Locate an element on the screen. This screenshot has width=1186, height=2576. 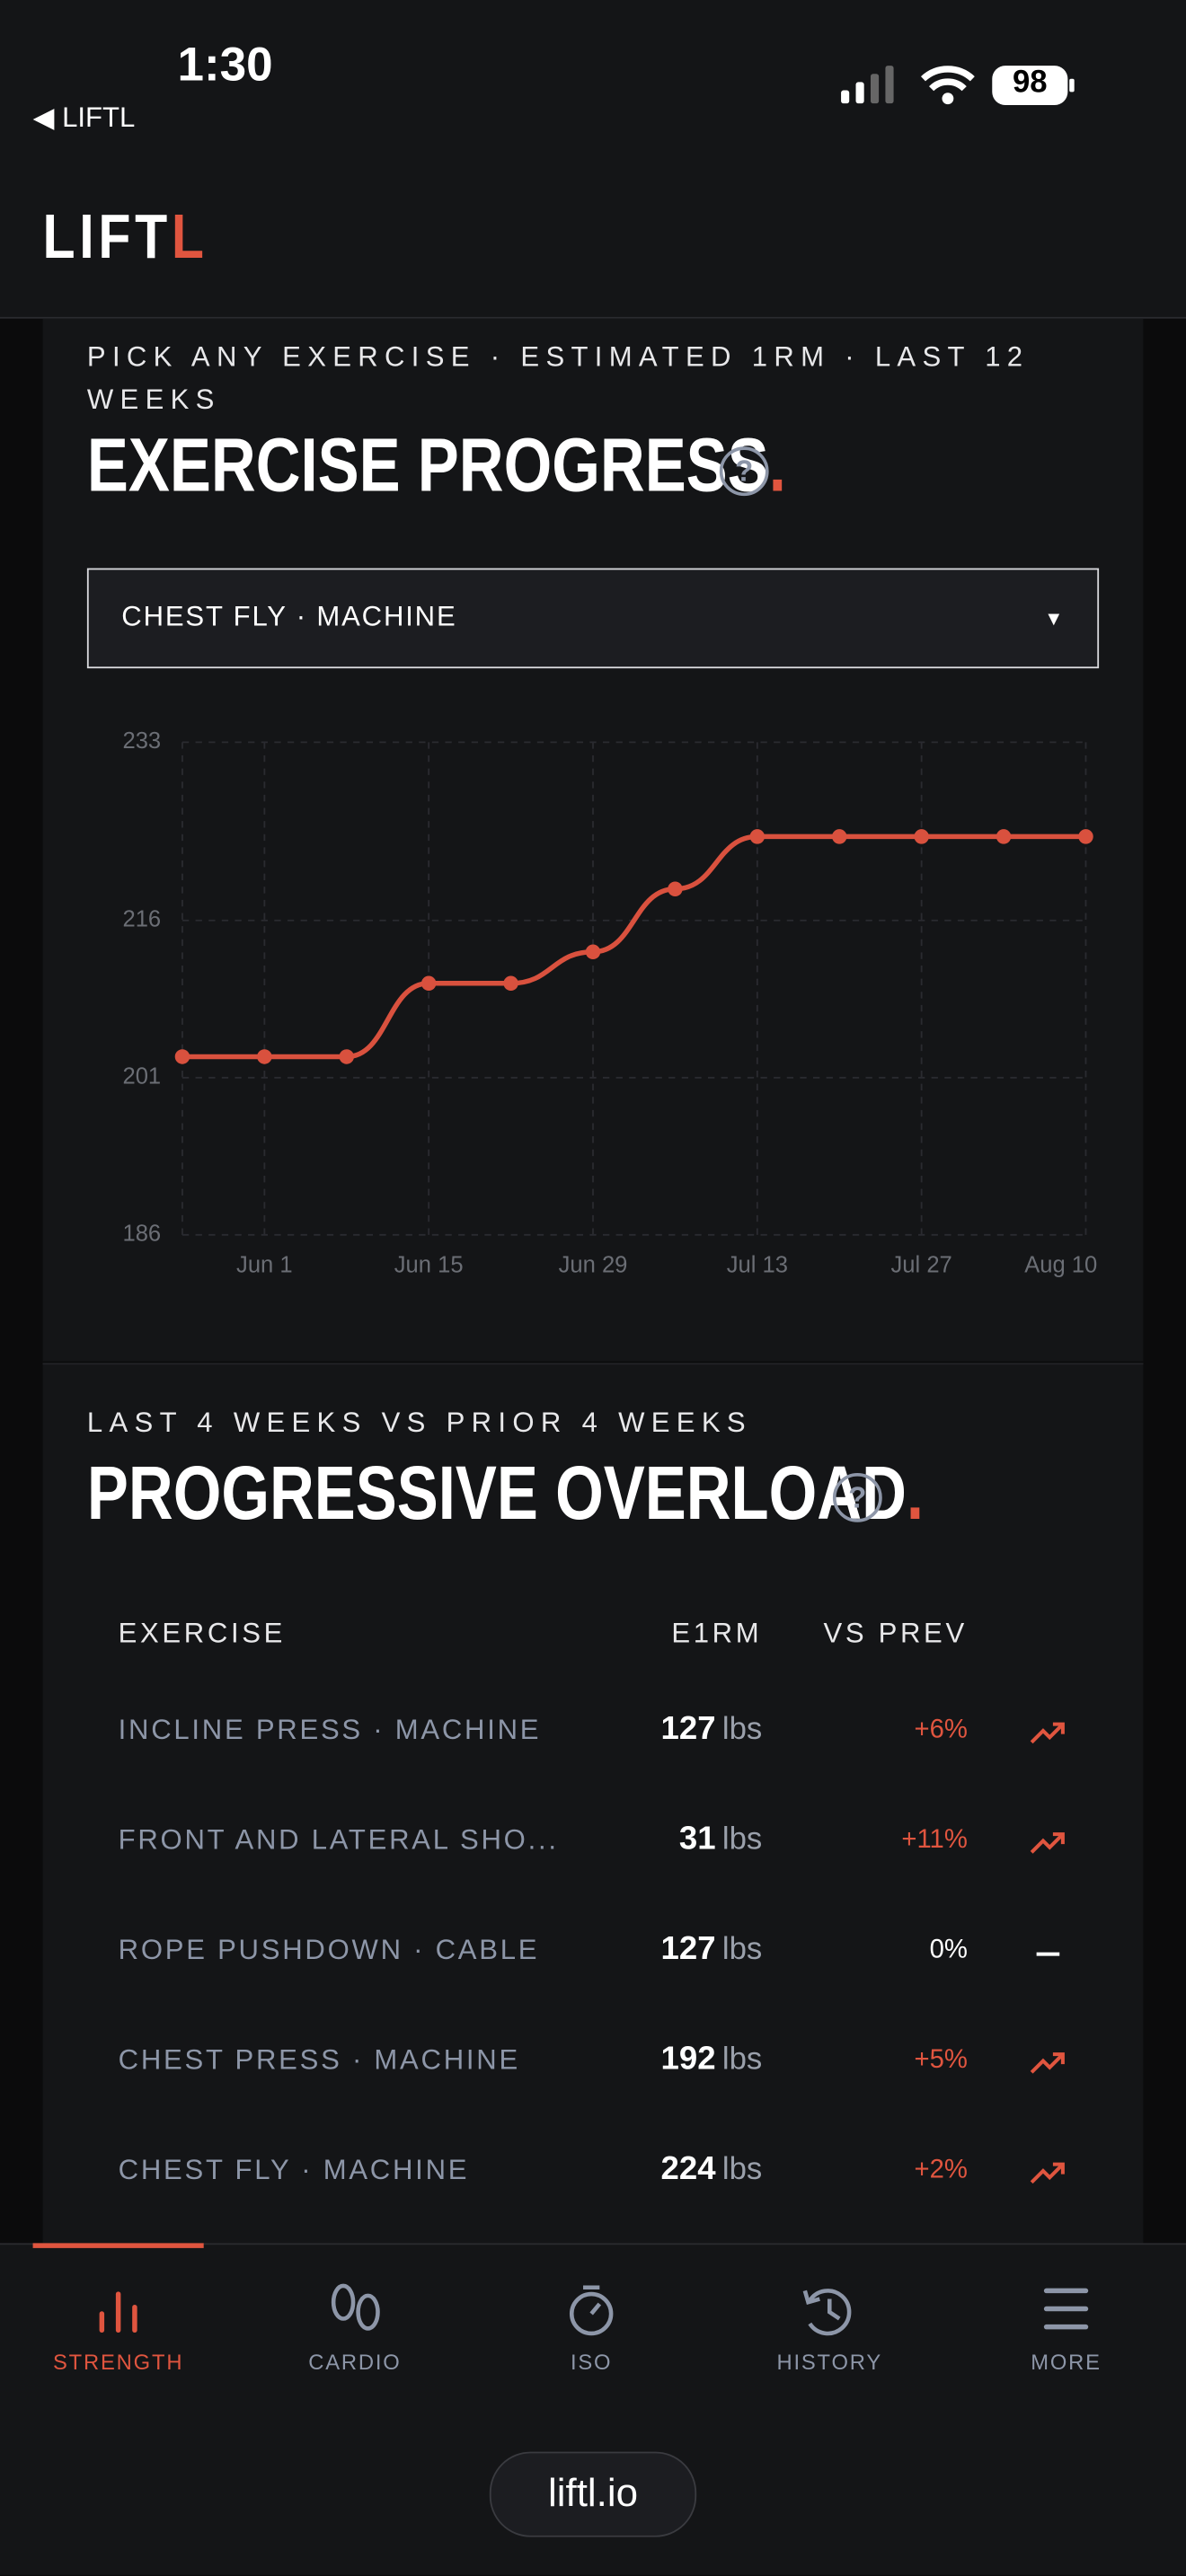
back-link: ◀ LIFTL is located at coordinates (84, 117).